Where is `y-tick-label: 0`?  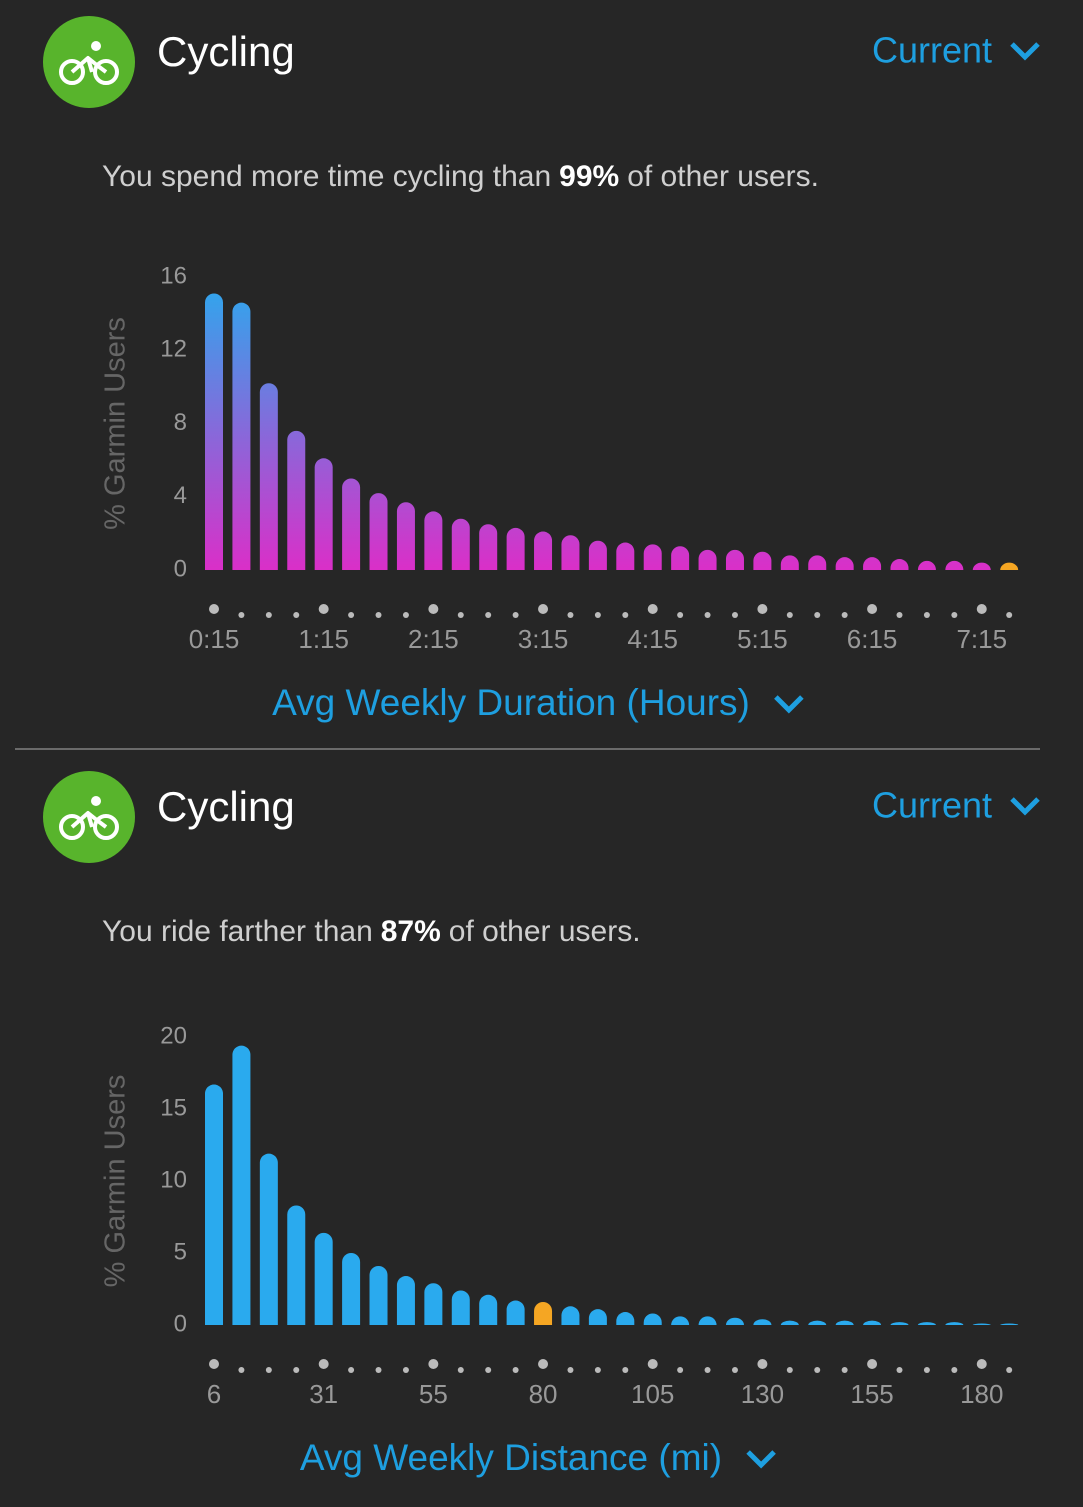
y-tick-label: 0 is located at coordinates (180, 568).